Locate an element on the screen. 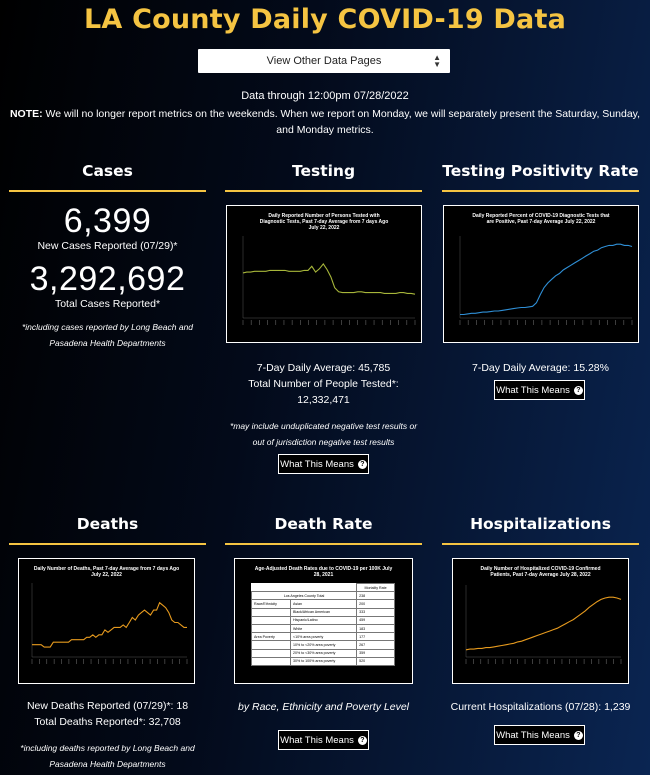 Image resolution: width=650 pixels, height=775 pixels. death-rate-subtitle-wrap: by Race, Ethnicity and Poverty Level is located at coordinates (323, 707).